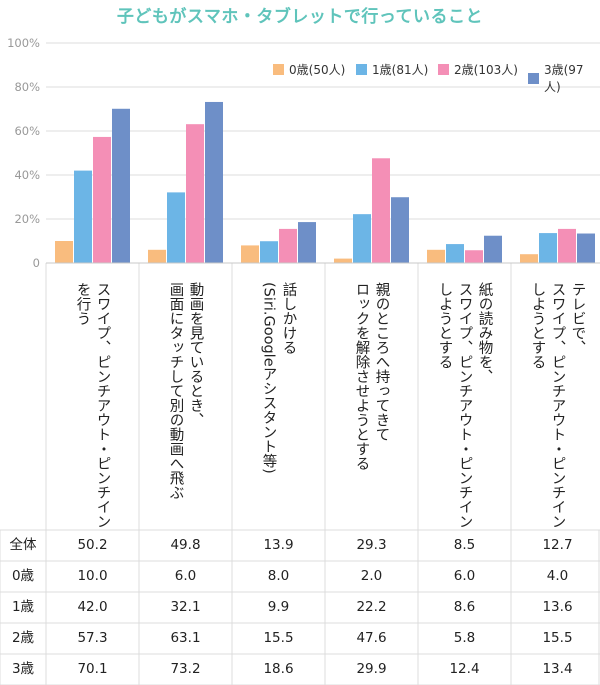 The image size is (600, 685). I want to click on table-cell: 12.4, so click(464, 669).